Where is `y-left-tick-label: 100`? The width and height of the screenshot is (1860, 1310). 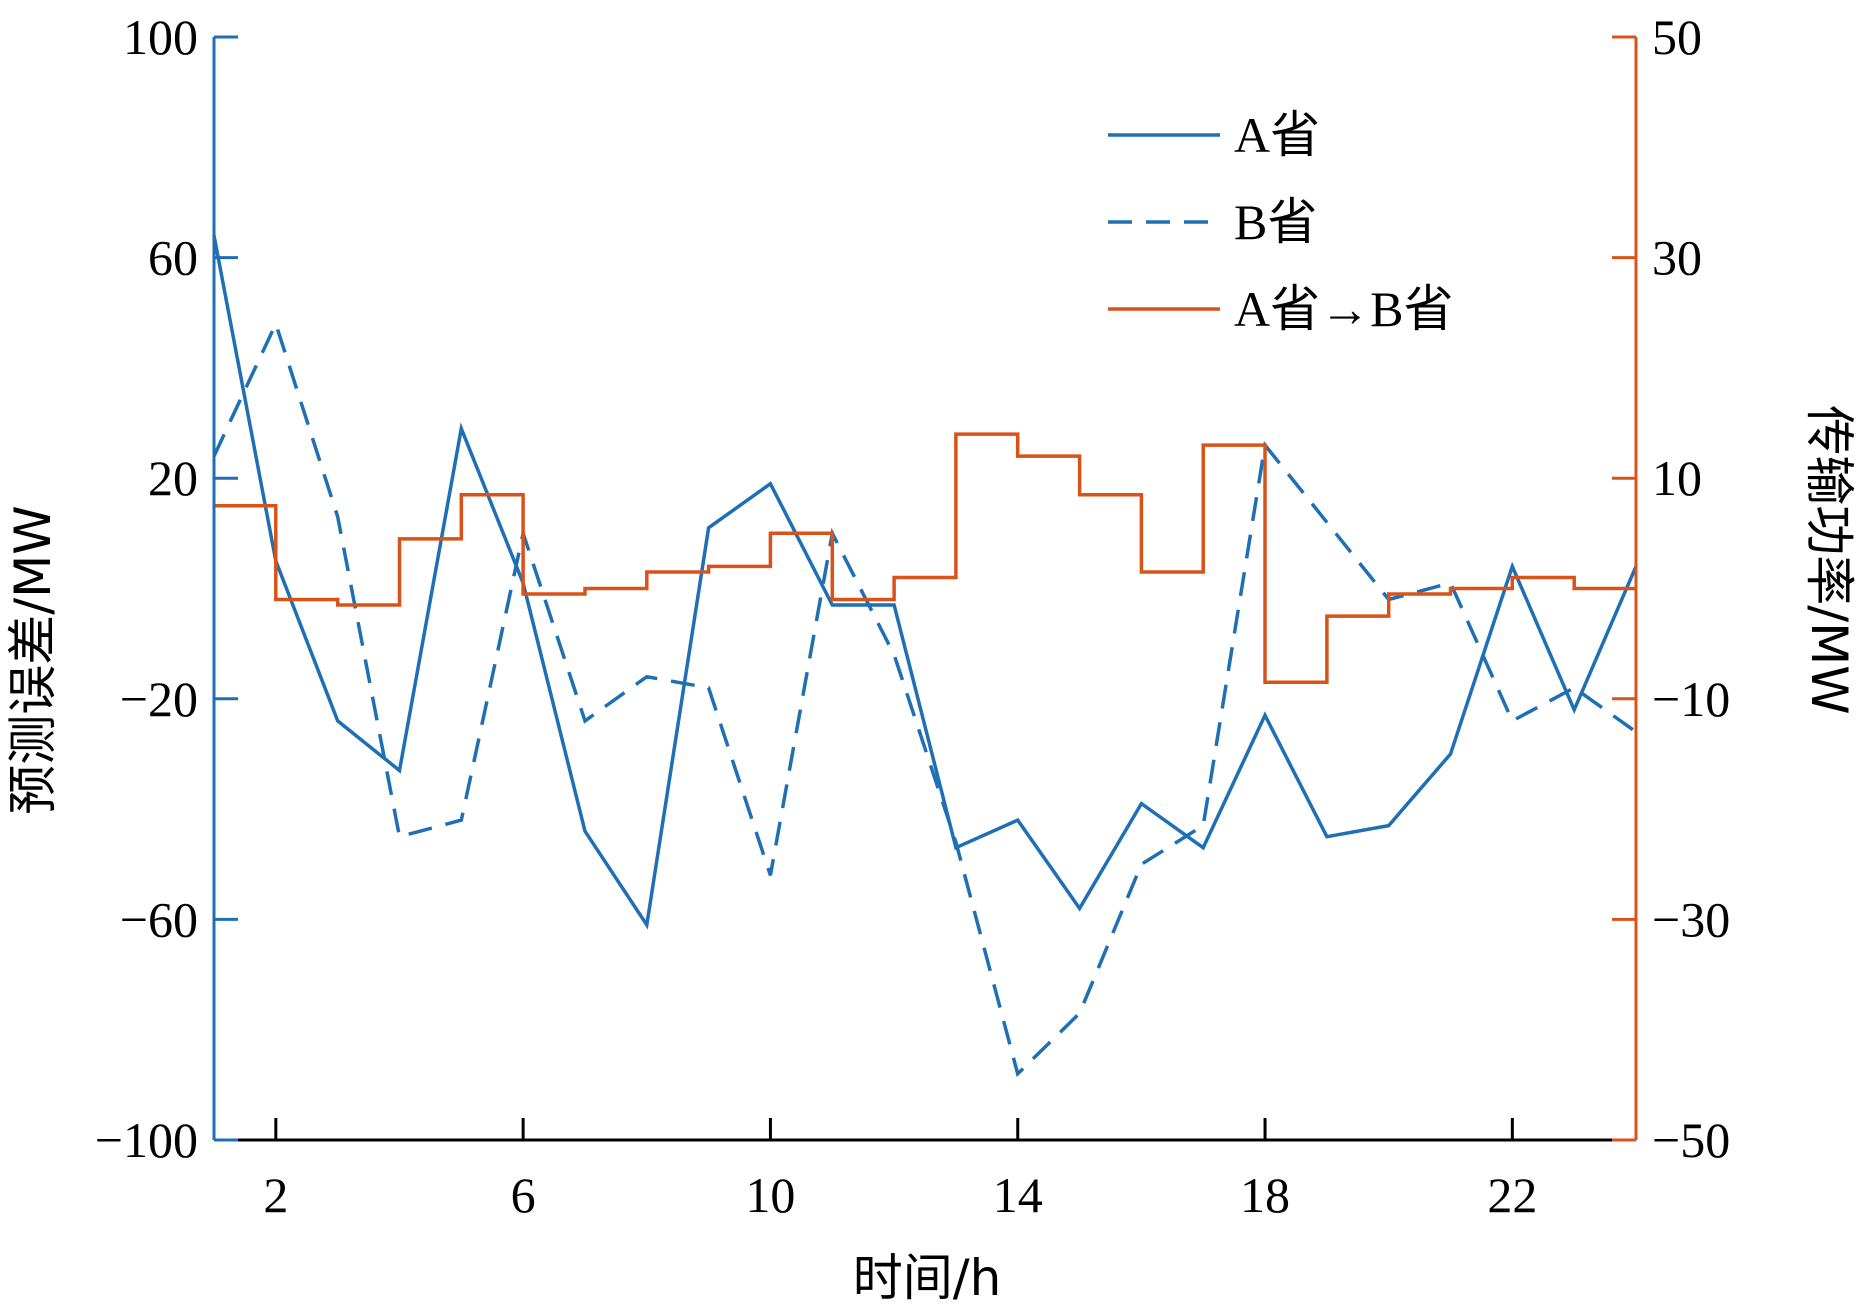 y-left-tick-label: 100 is located at coordinates (160, 37).